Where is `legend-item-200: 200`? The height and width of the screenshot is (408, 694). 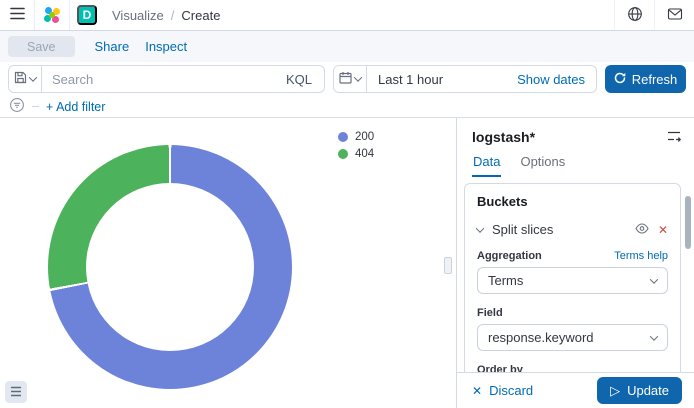 legend-item-200: 200 is located at coordinates (356, 137).